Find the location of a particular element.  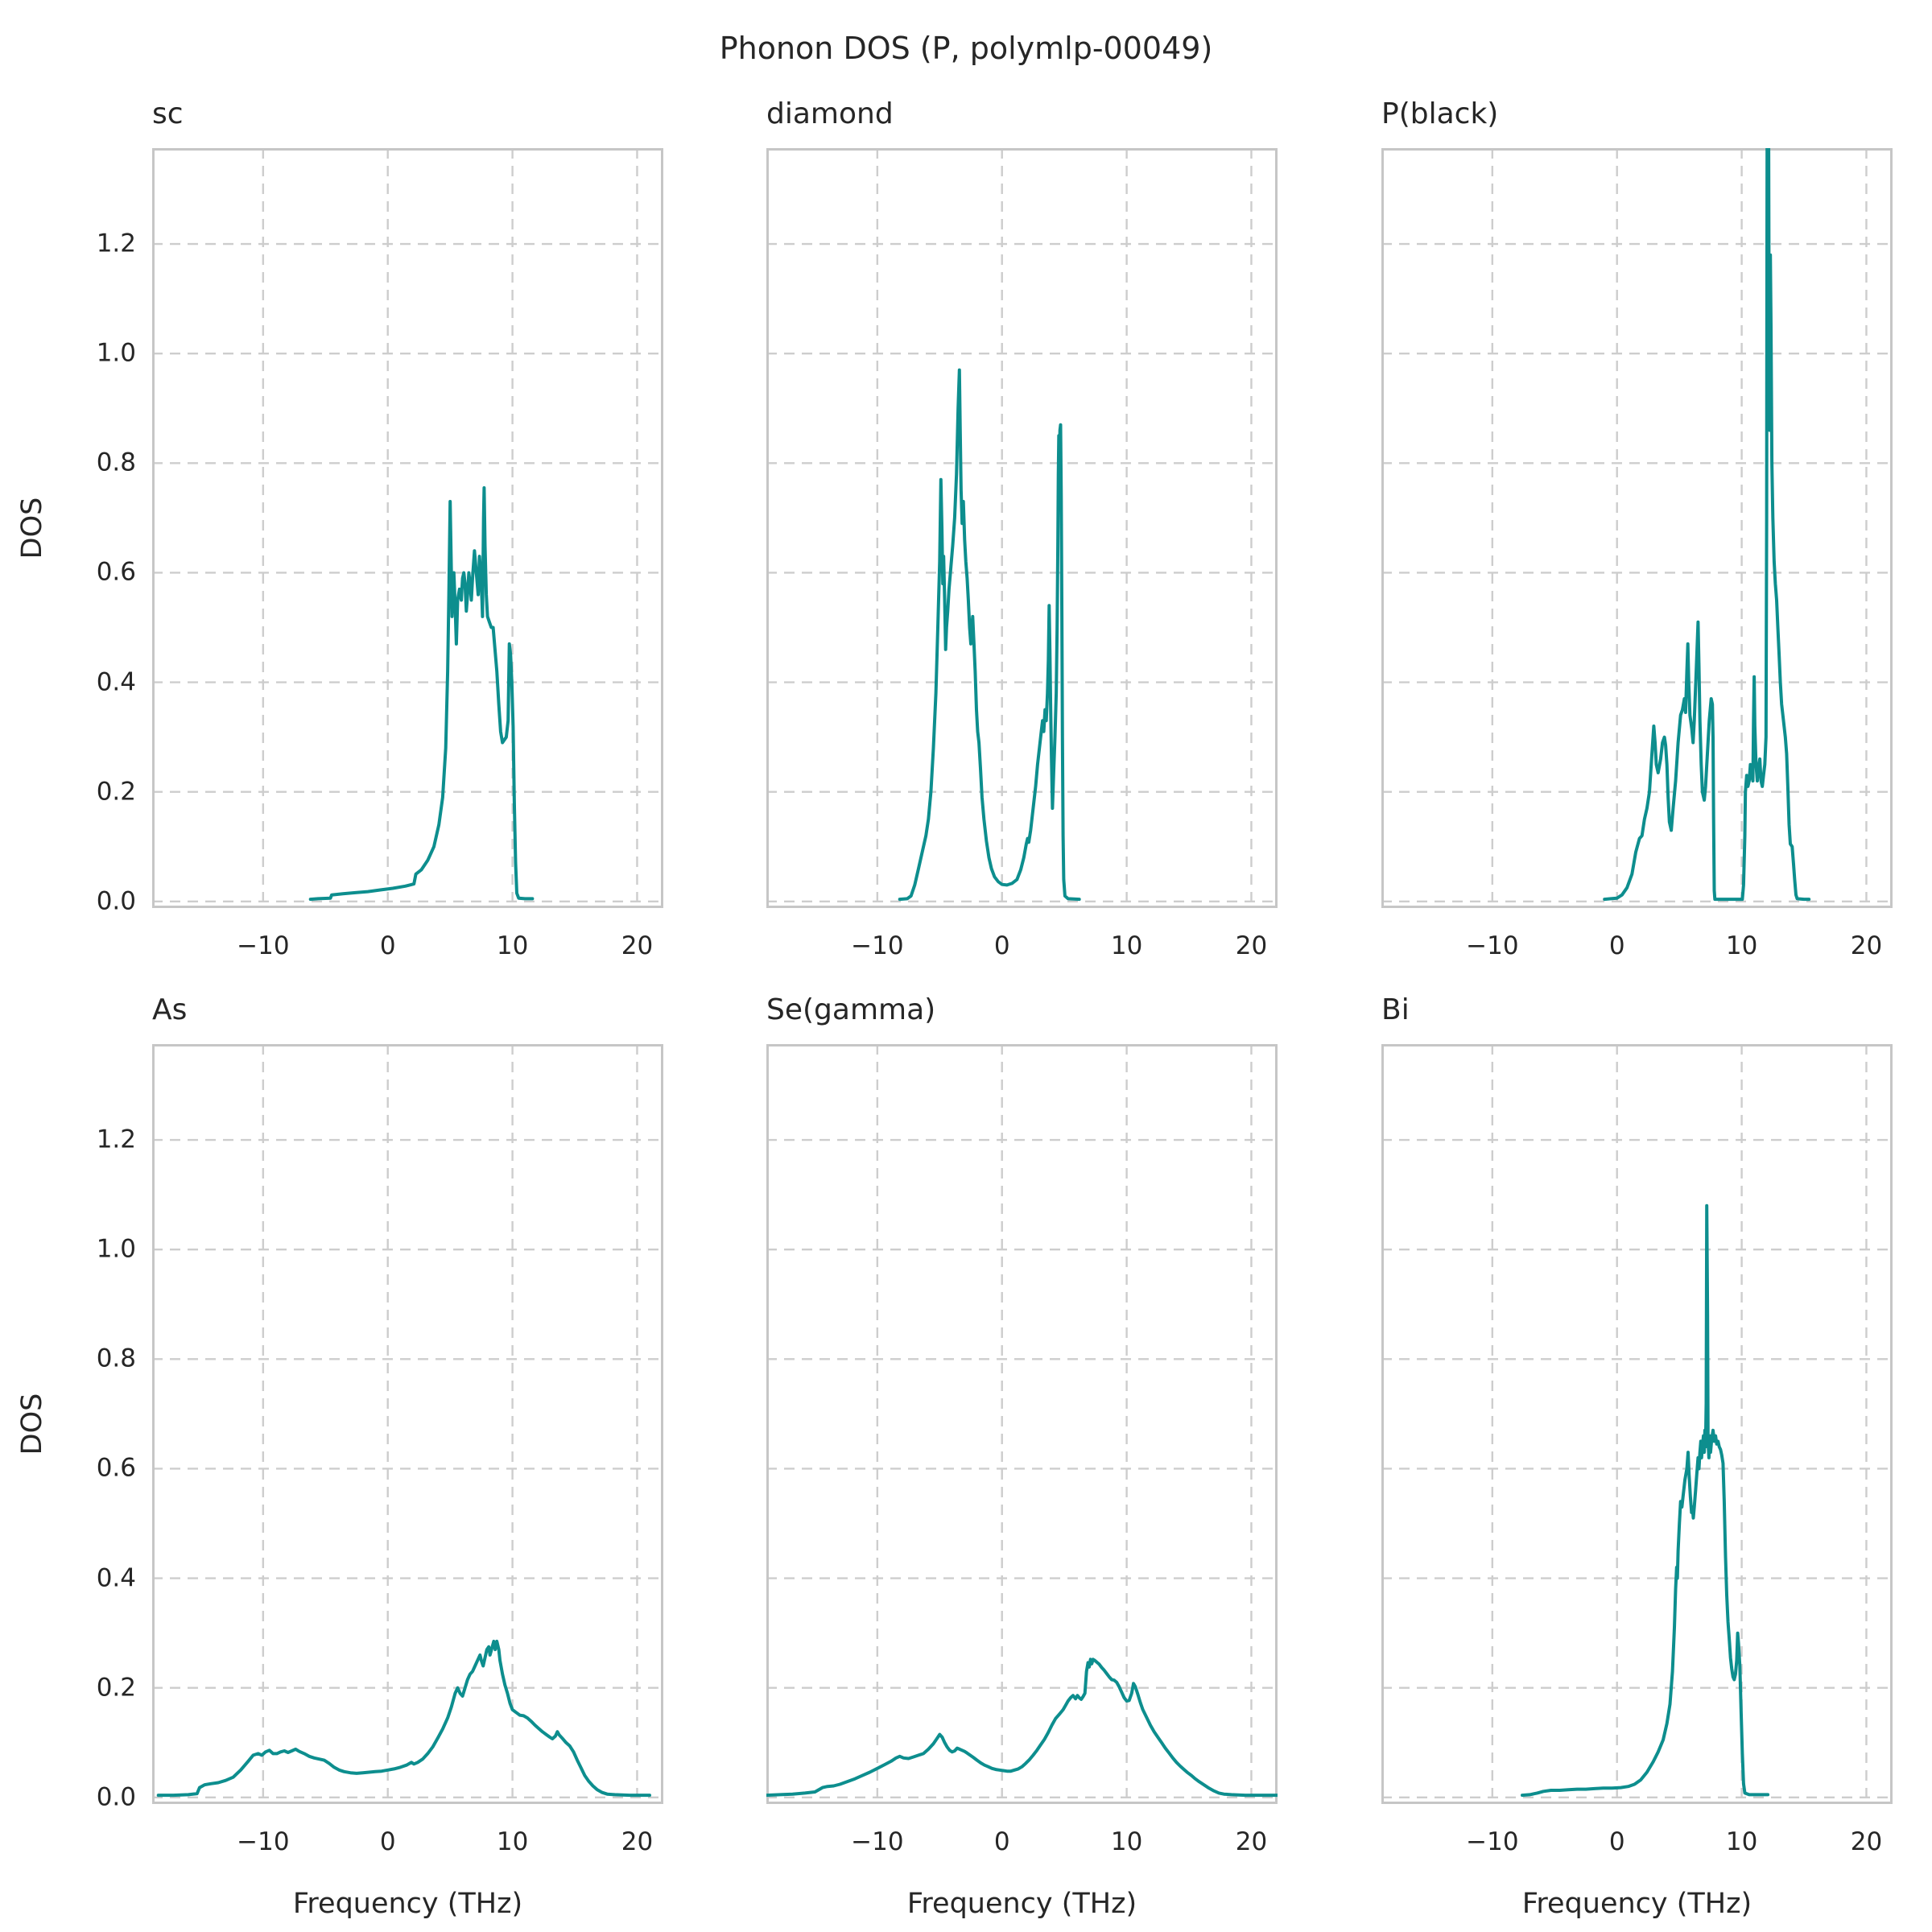

y-tick-label-as-4: 0.8 is located at coordinates (116, 1358).